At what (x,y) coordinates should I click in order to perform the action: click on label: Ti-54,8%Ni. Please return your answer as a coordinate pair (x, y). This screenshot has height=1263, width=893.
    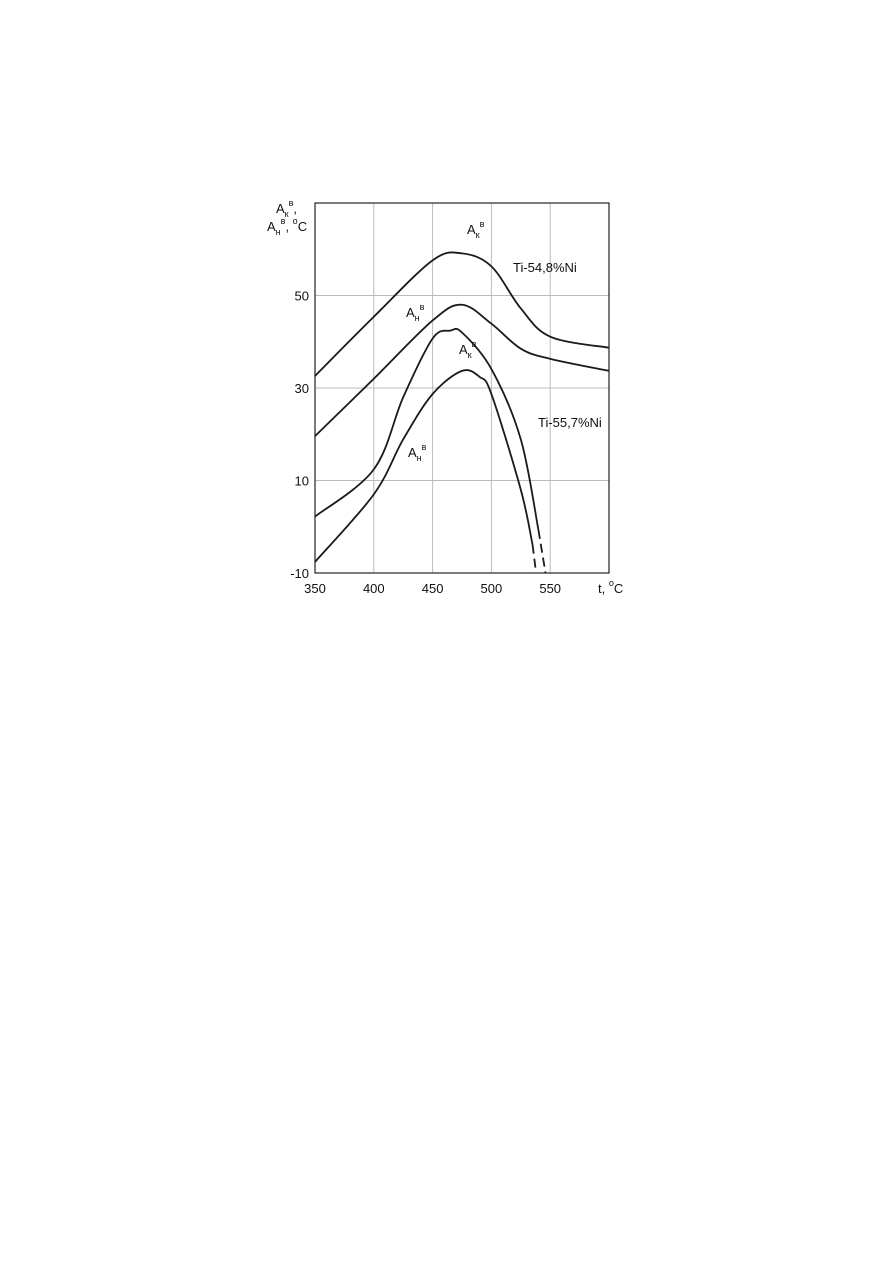
    Looking at the image, I should click on (545, 267).